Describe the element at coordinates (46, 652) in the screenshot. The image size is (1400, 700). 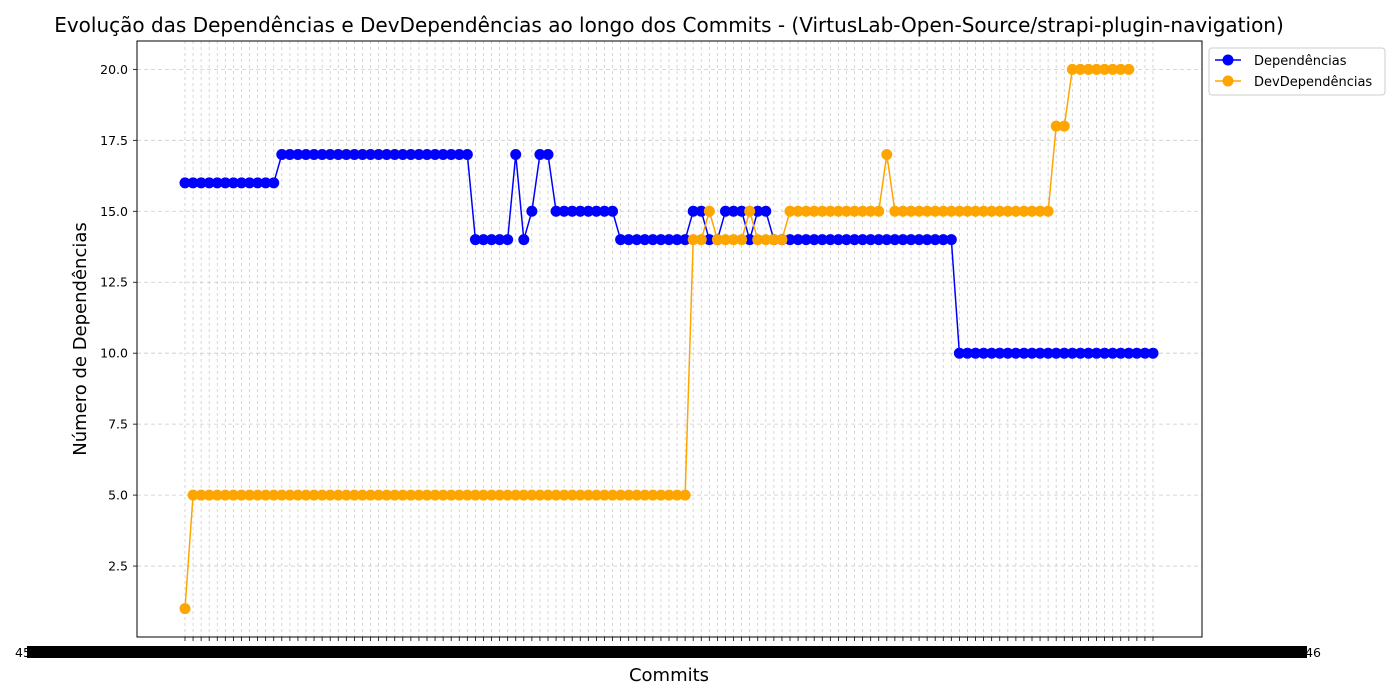
I see `x-tick-label-first: 4528e42b` at that location.